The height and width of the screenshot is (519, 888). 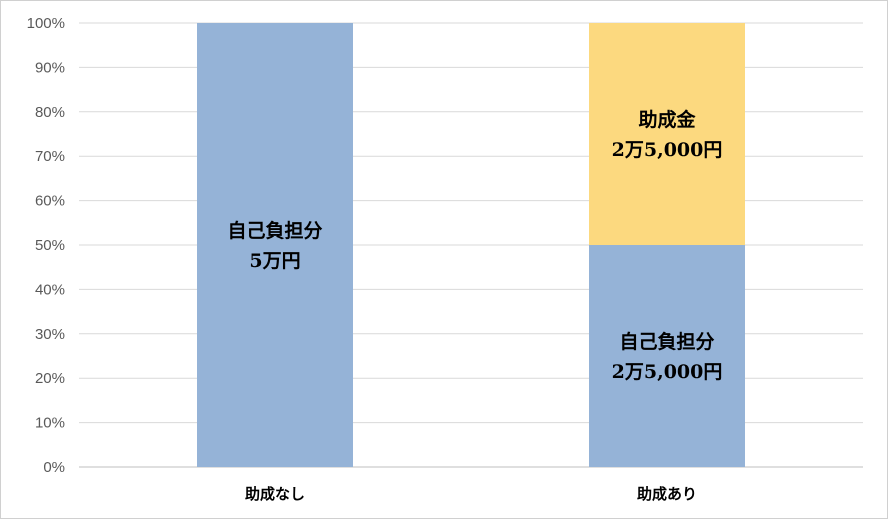 What do you see at coordinates (275, 494) in the screenshot?
I see `x-tick-label: 助成なし` at bounding box center [275, 494].